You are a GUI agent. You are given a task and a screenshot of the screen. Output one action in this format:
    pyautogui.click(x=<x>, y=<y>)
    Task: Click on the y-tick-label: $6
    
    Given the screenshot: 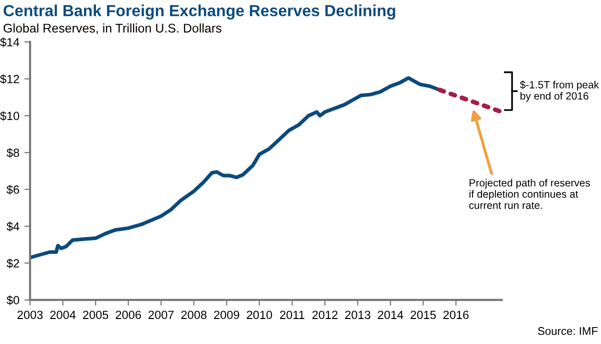 What is the action you would take?
    pyautogui.click(x=13, y=189)
    